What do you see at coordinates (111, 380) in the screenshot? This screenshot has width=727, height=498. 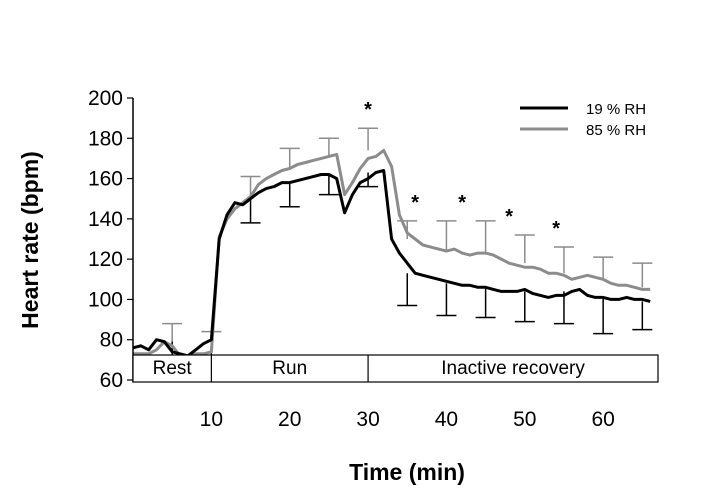 I see `y-tick-label: 60` at bounding box center [111, 380].